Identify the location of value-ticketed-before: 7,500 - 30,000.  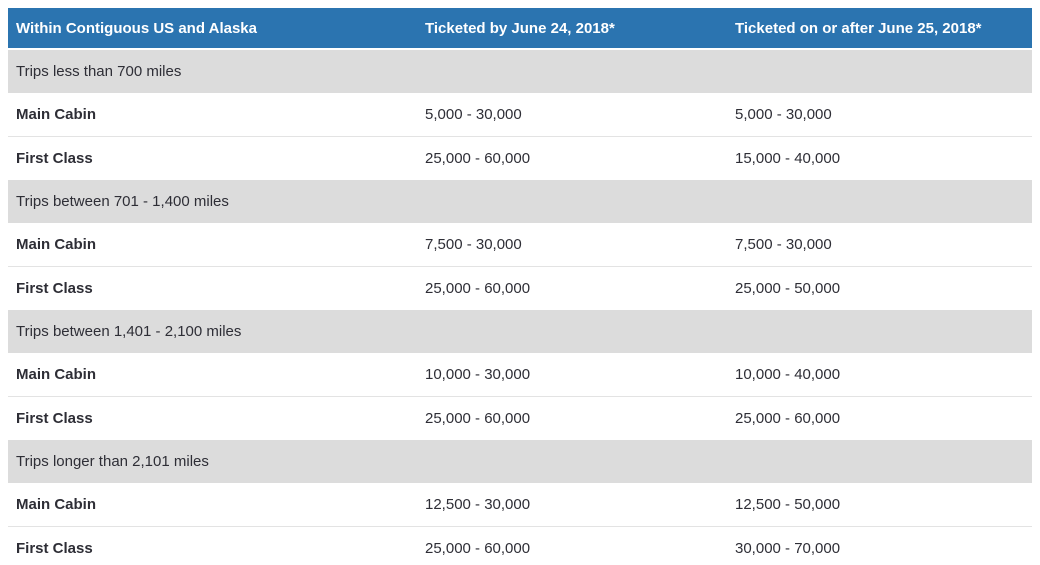
(572, 245).